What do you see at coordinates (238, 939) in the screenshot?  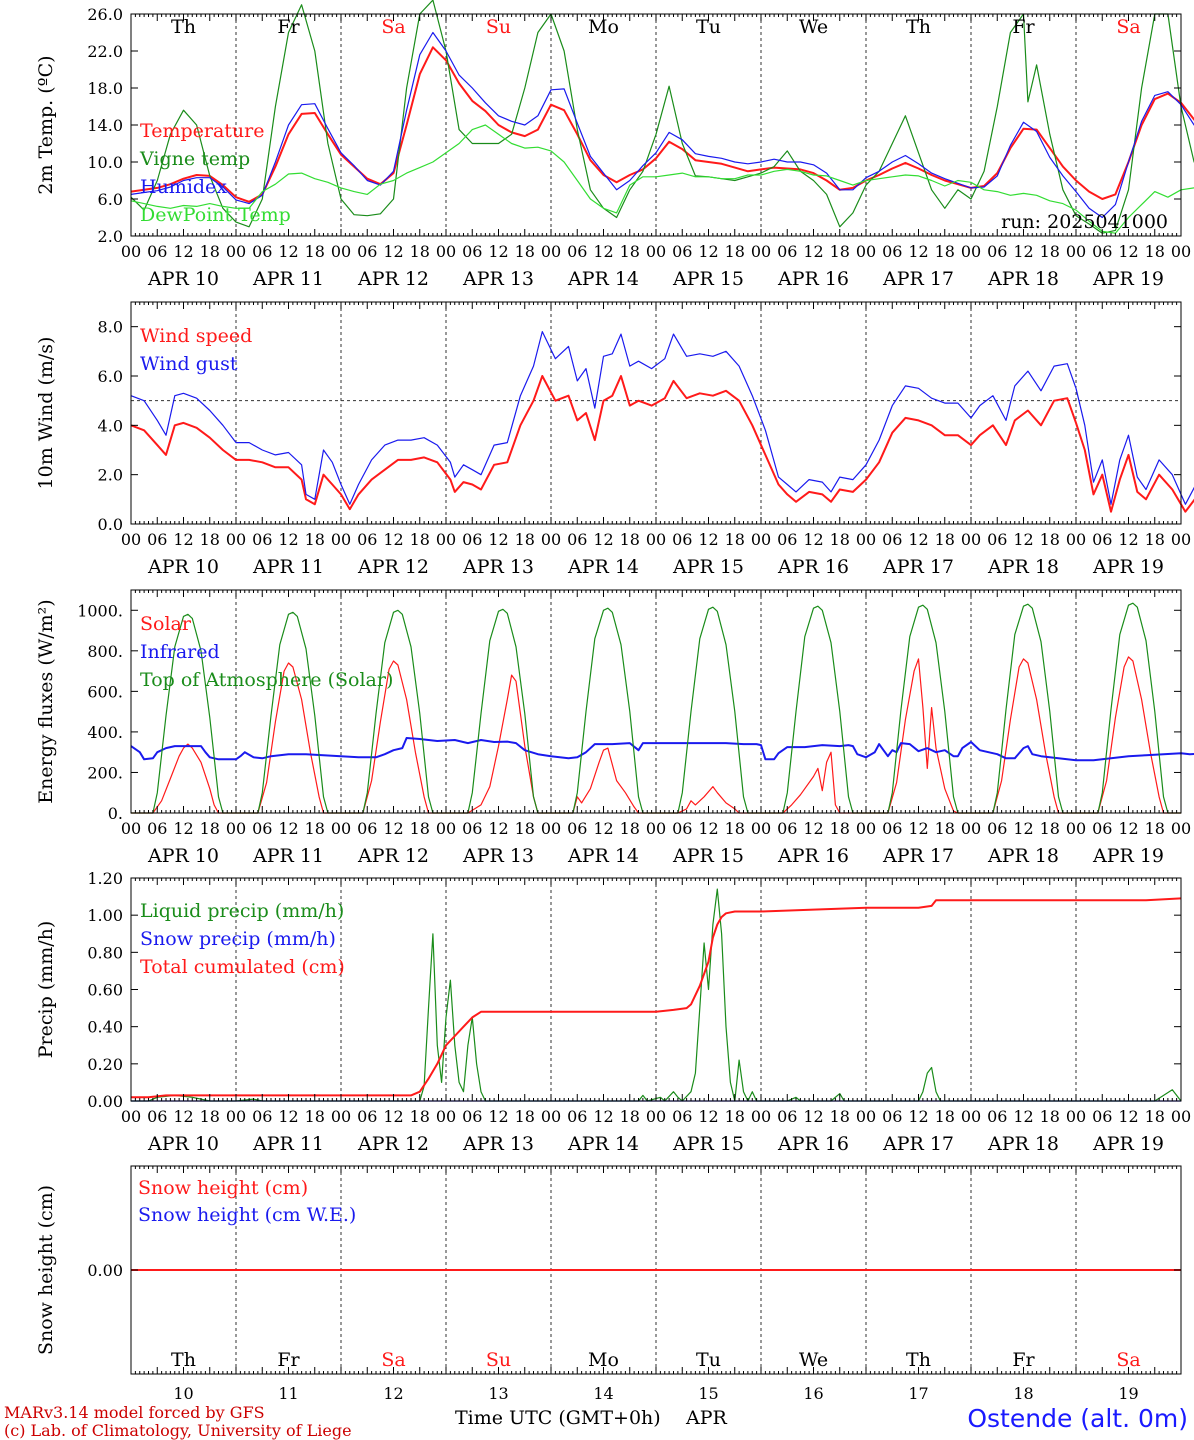 I see `panel-4-legend-entry: Snow precip (mm/h)` at bounding box center [238, 939].